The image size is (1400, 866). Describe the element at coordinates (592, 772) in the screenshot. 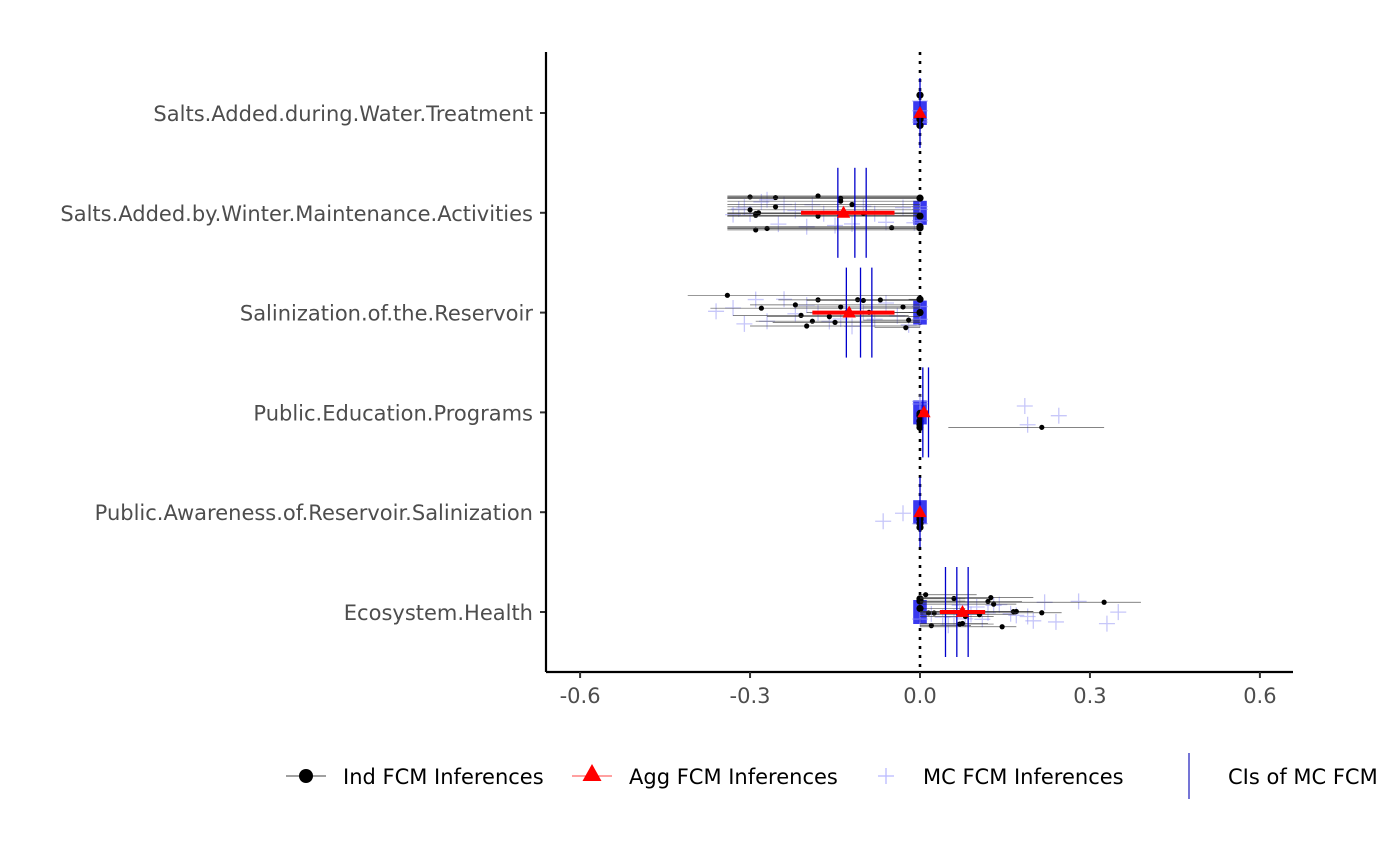

I see `legend-key-triangle` at that location.